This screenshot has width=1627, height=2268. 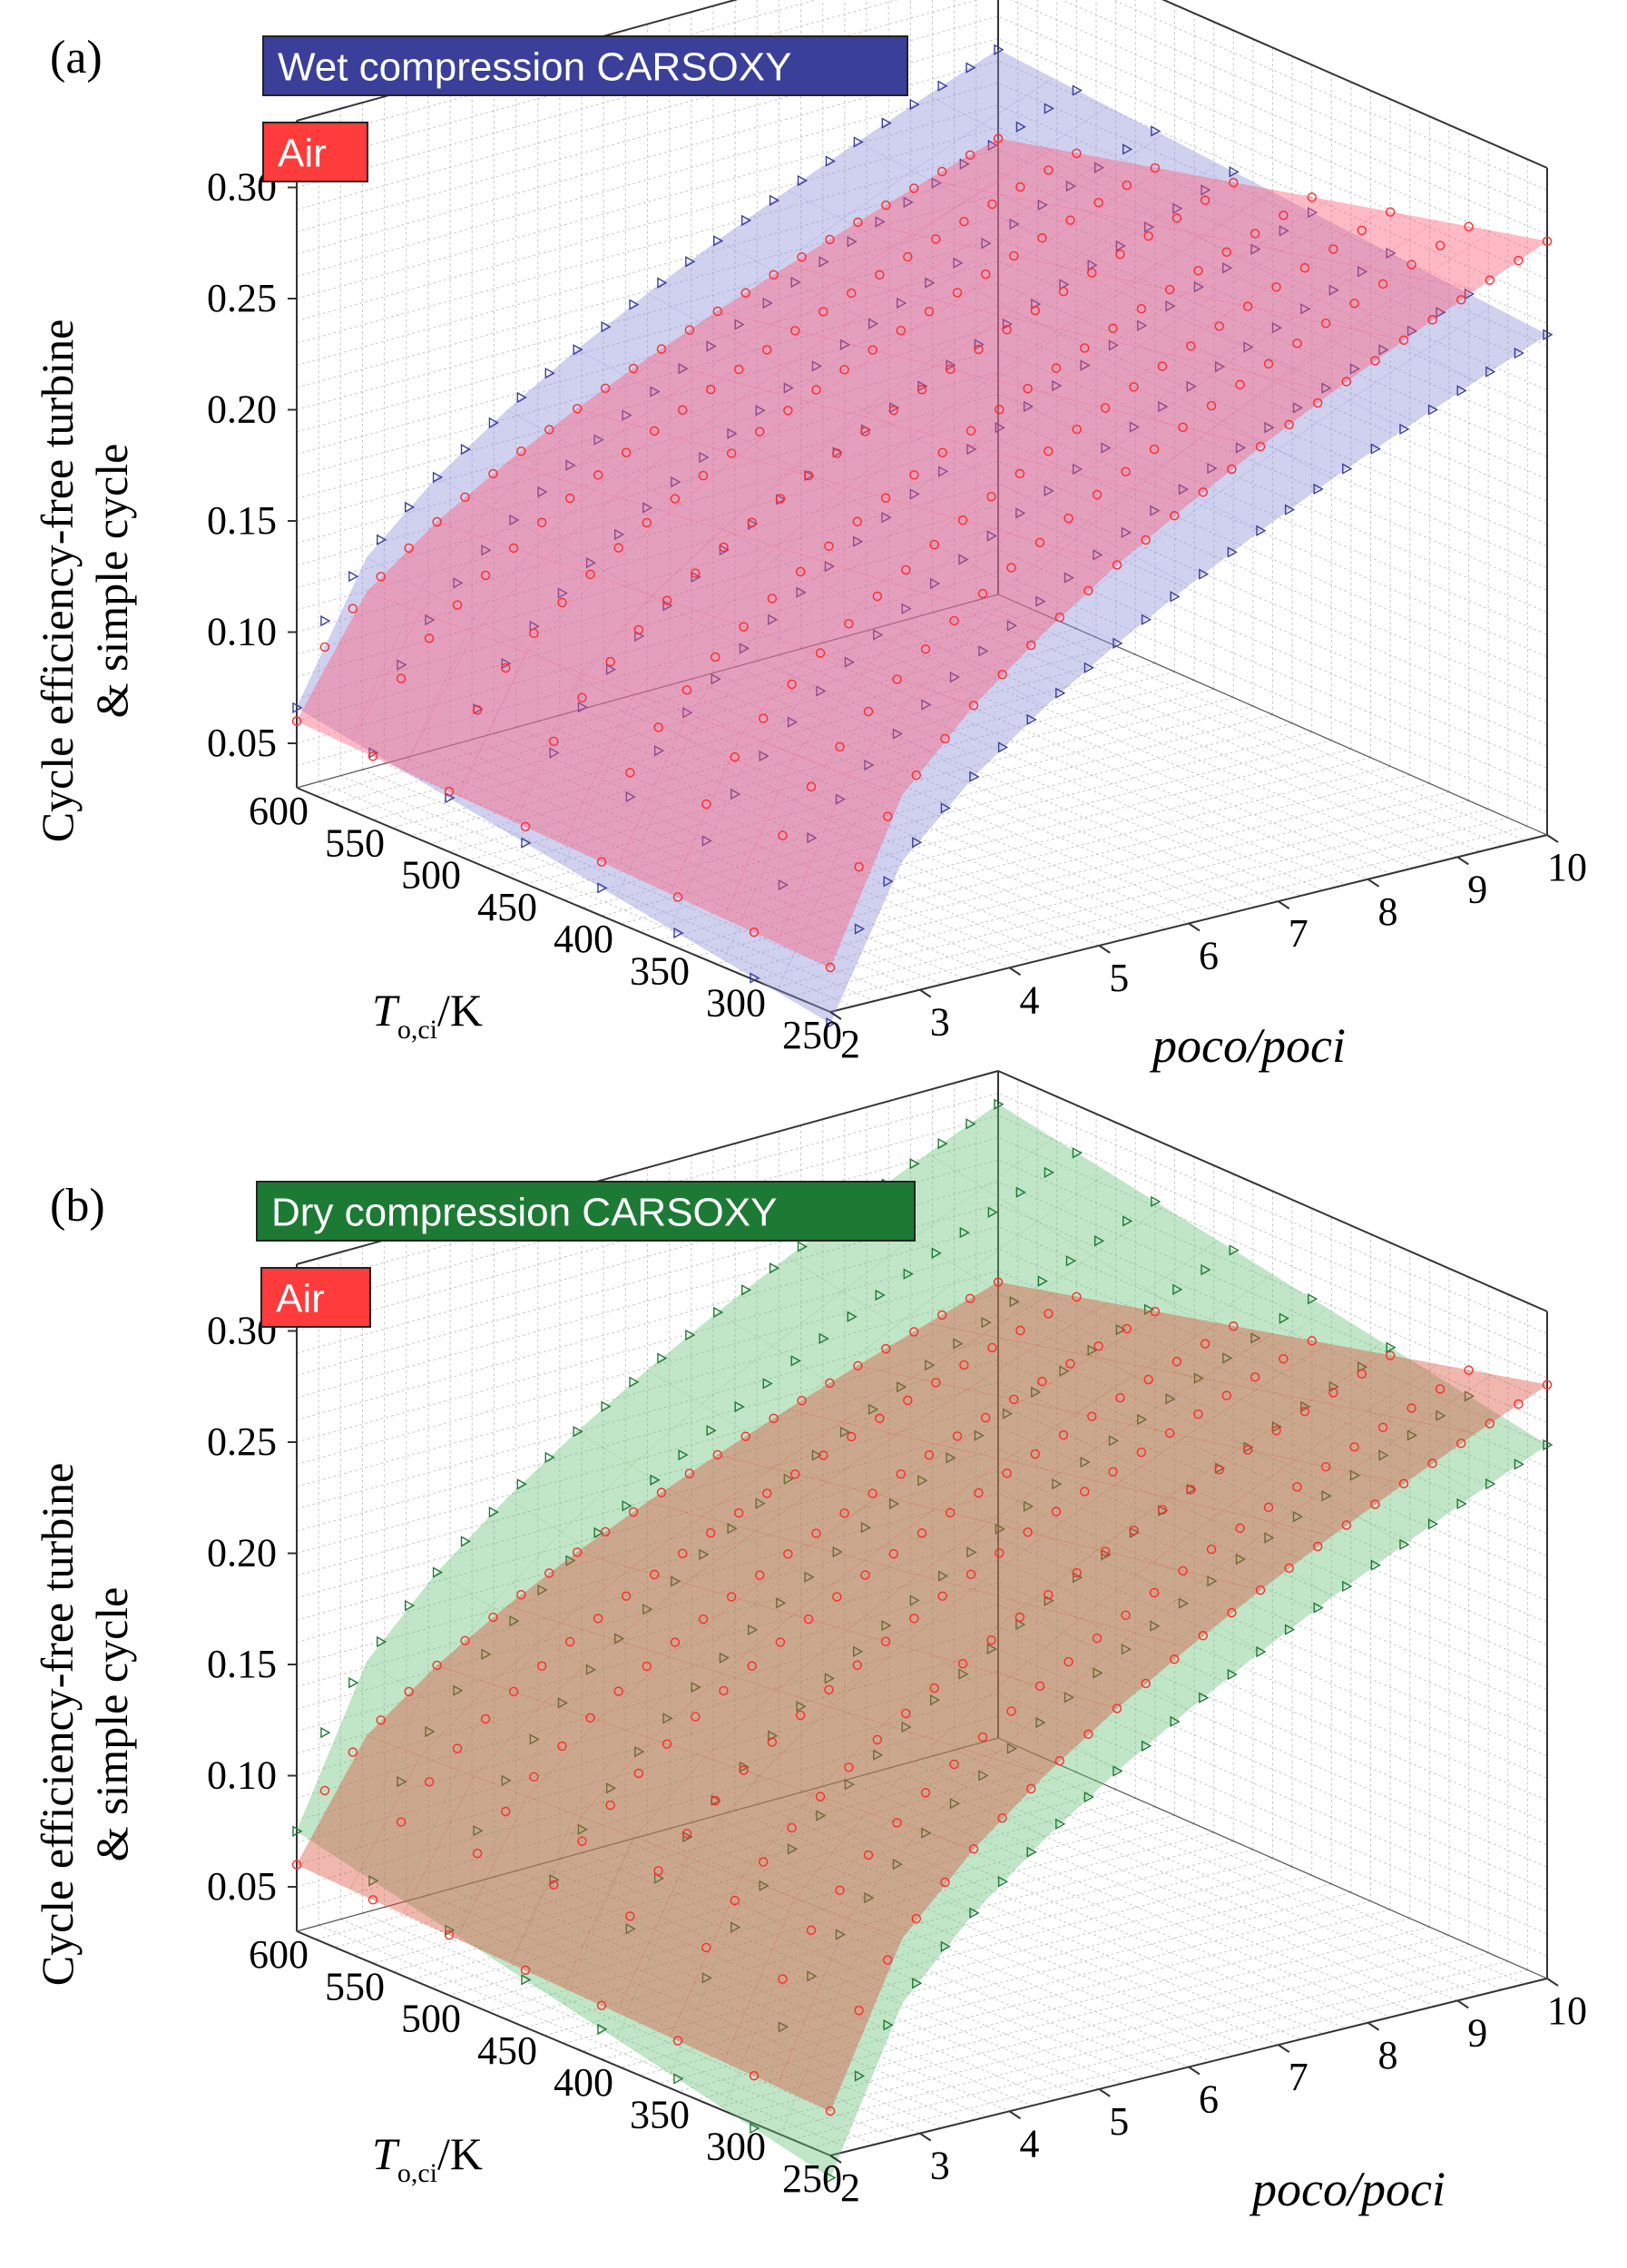 What do you see at coordinates (1272, 1858) in the screenshot?
I see `axis-edge` at bounding box center [1272, 1858].